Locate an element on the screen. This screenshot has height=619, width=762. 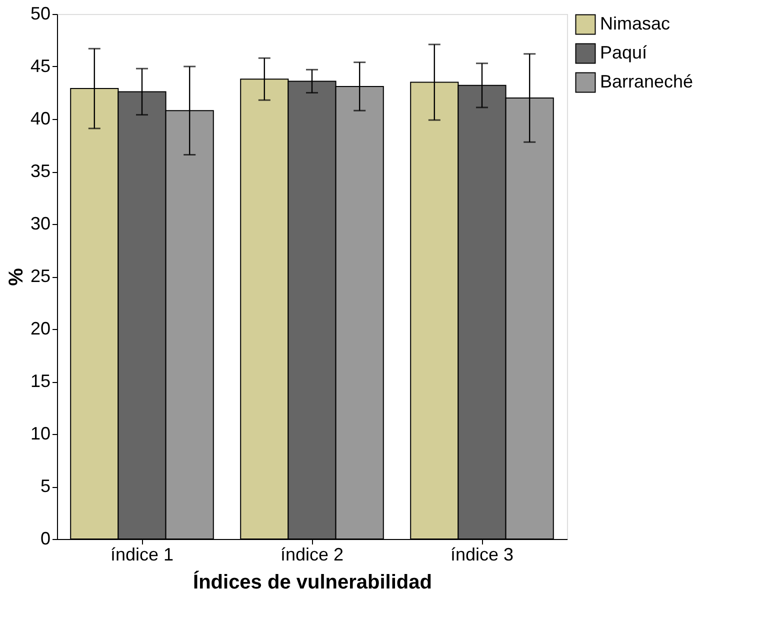
y-tick-label: 0 is located at coordinates (45, 538).